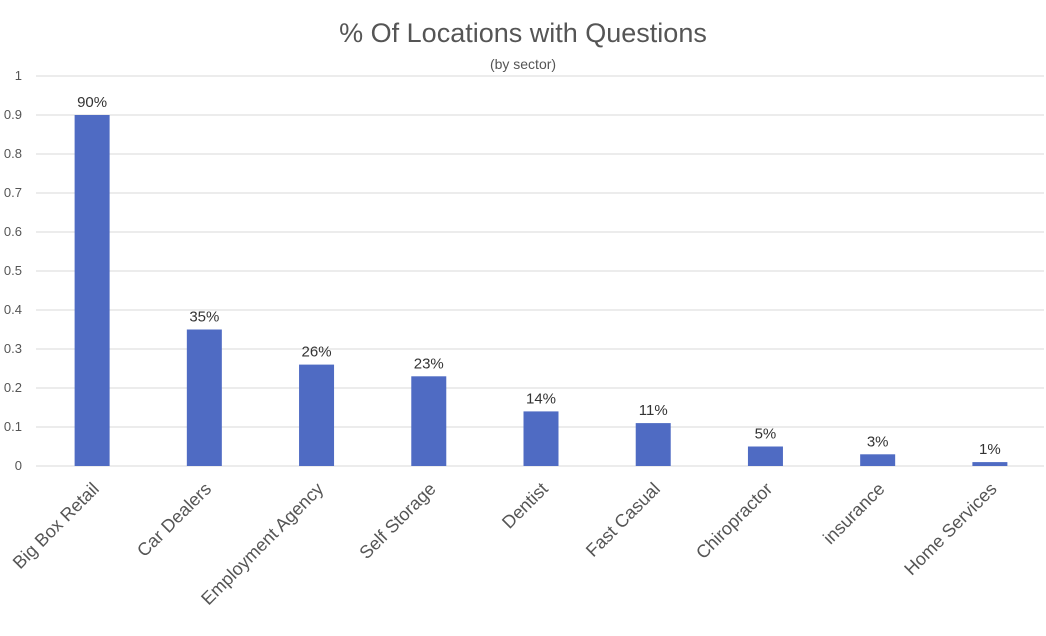 This screenshot has height=636, width=1046. Describe the element at coordinates (766, 434) in the screenshot. I see `data-label: 5%` at that location.